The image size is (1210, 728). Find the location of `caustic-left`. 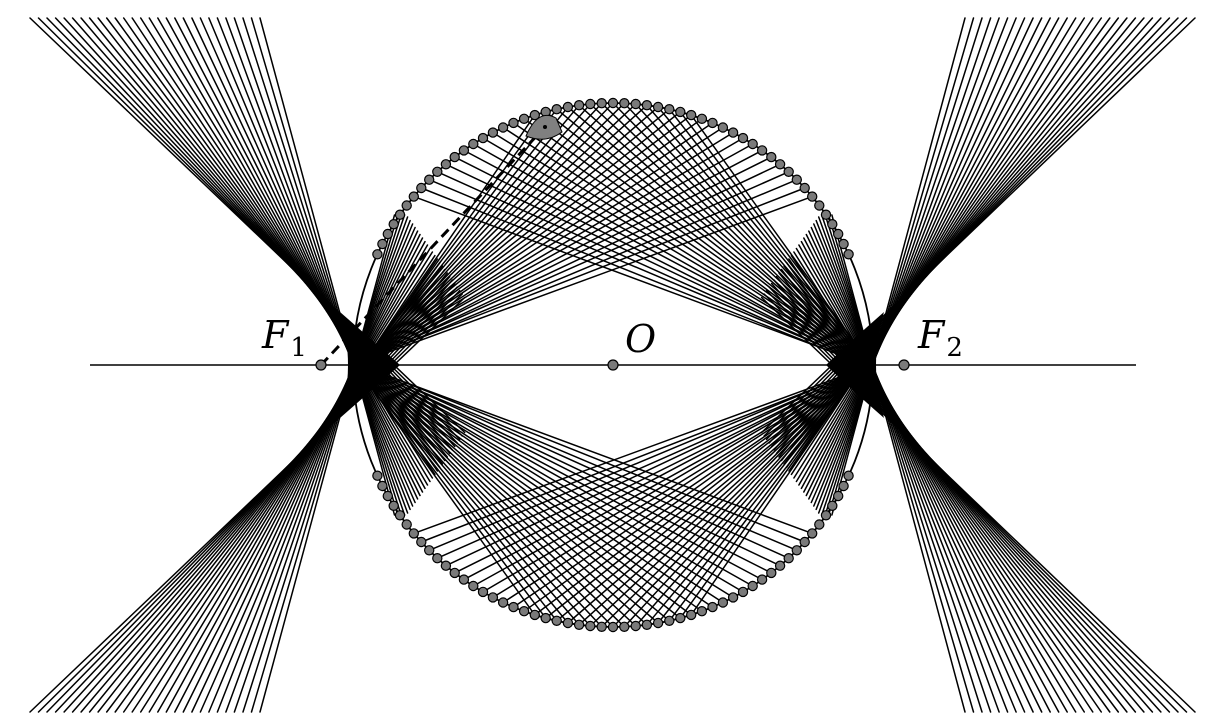

caustic-left is located at coordinates (370, 365).